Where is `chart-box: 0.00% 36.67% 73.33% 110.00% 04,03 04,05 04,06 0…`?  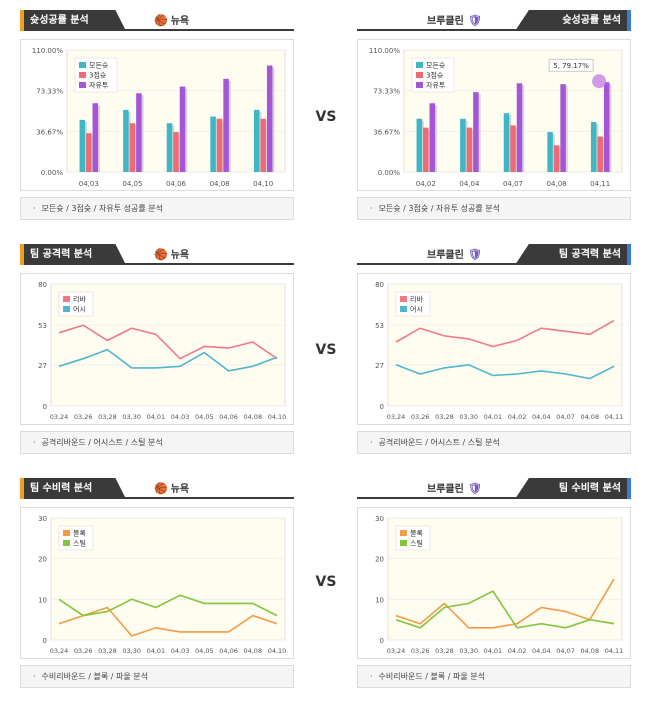
chart-box: 0.00% 36.67% 73.33% 110.00% 04,03 04,05 04,06 0… is located at coordinates (157, 115).